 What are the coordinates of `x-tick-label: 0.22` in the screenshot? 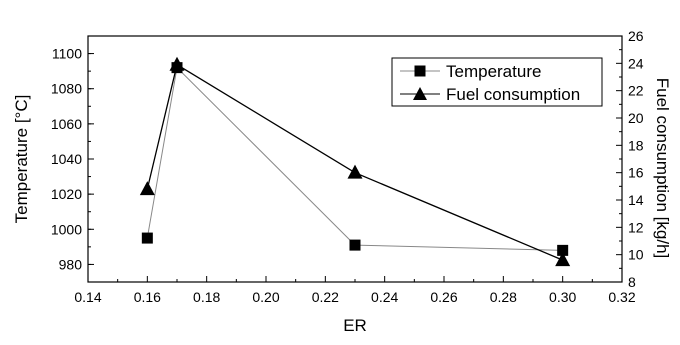 It's located at (325, 297).